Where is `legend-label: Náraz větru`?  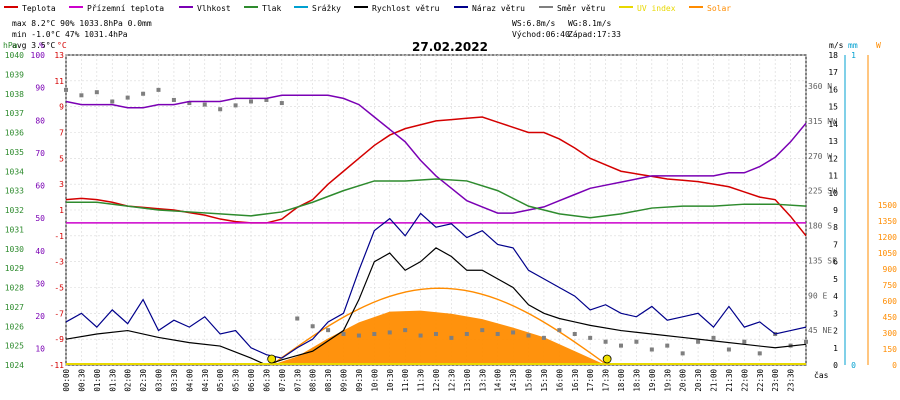 legend-label: Náraz větru is located at coordinates (498, 8).